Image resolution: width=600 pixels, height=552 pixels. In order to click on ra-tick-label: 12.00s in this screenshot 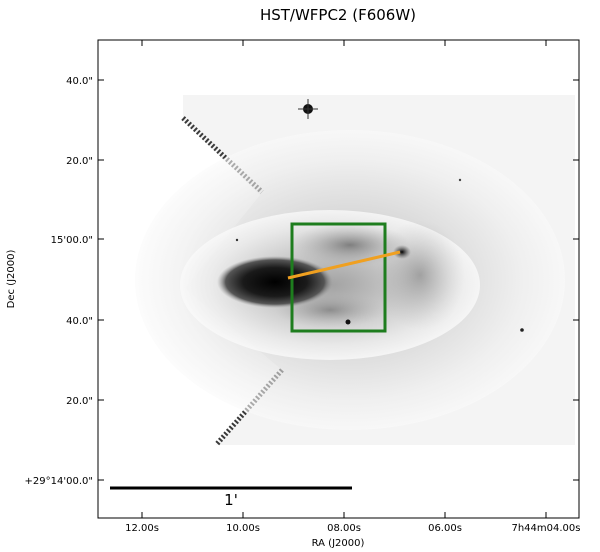, I will do `click(142, 528)`.